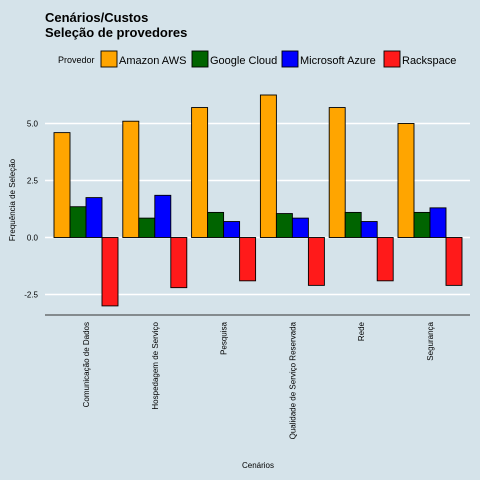 This screenshot has height=480, width=480. I want to click on legend-item: Microsoft Azure, so click(328, 59).